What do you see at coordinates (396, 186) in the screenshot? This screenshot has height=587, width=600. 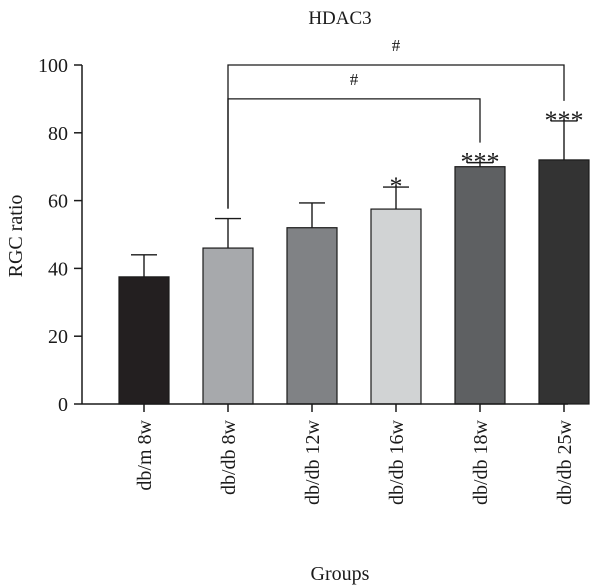 I see `significance-label-4: *` at bounding box center [396, 186].